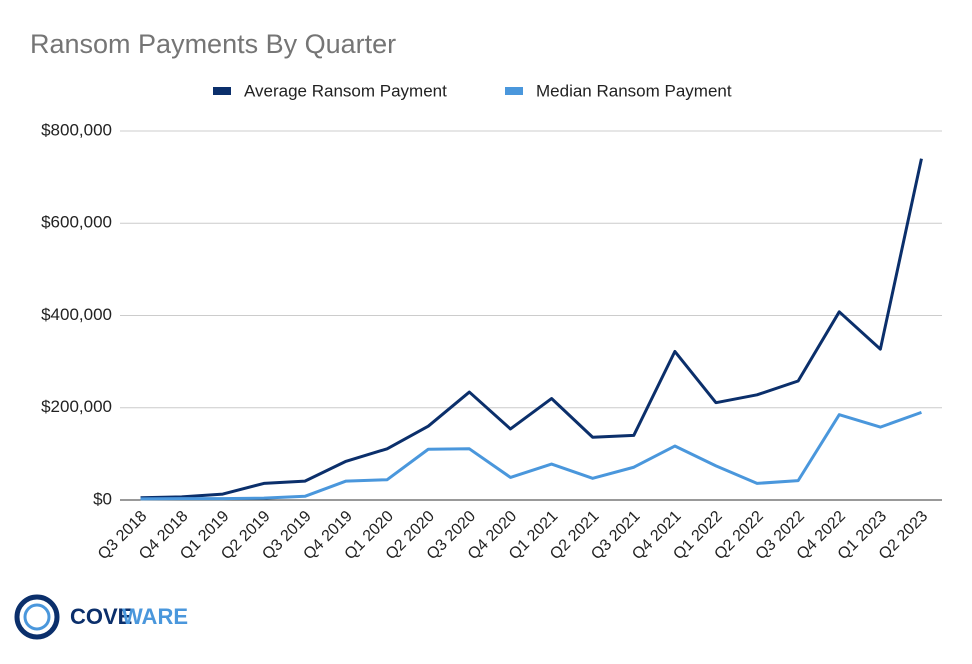 This screenshot has height=664, width=972. I want to click on logo-ring, so click(37, 617).